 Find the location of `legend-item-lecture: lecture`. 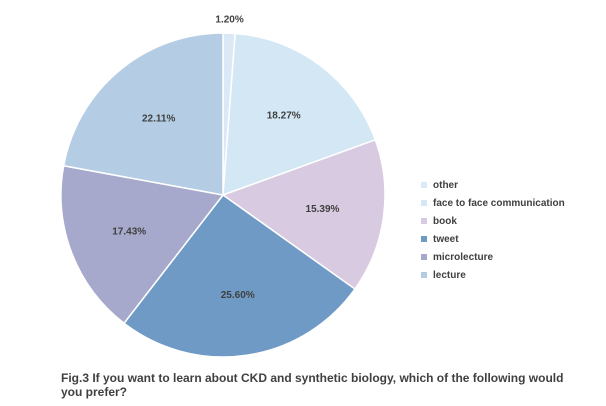

legend-item-lecture: lecture is located at coordinates (493, 275).